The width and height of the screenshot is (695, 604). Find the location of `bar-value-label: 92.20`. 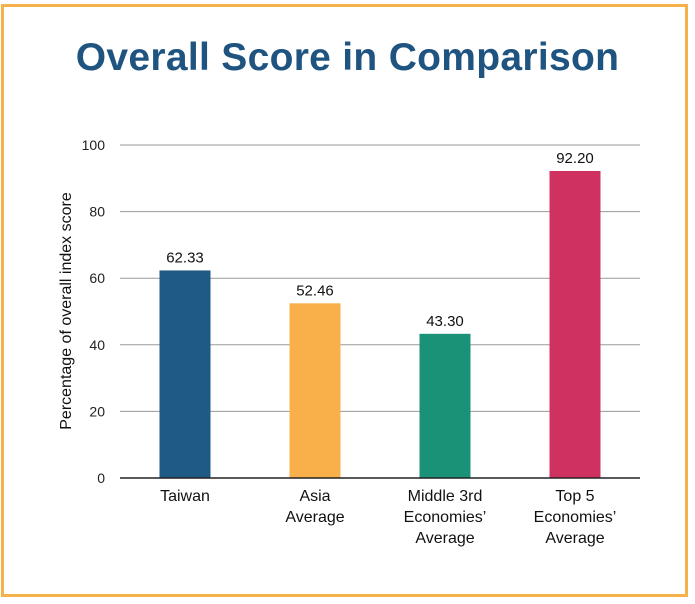

bar-value-label: 92.20 is located at coordinates (575, 158).